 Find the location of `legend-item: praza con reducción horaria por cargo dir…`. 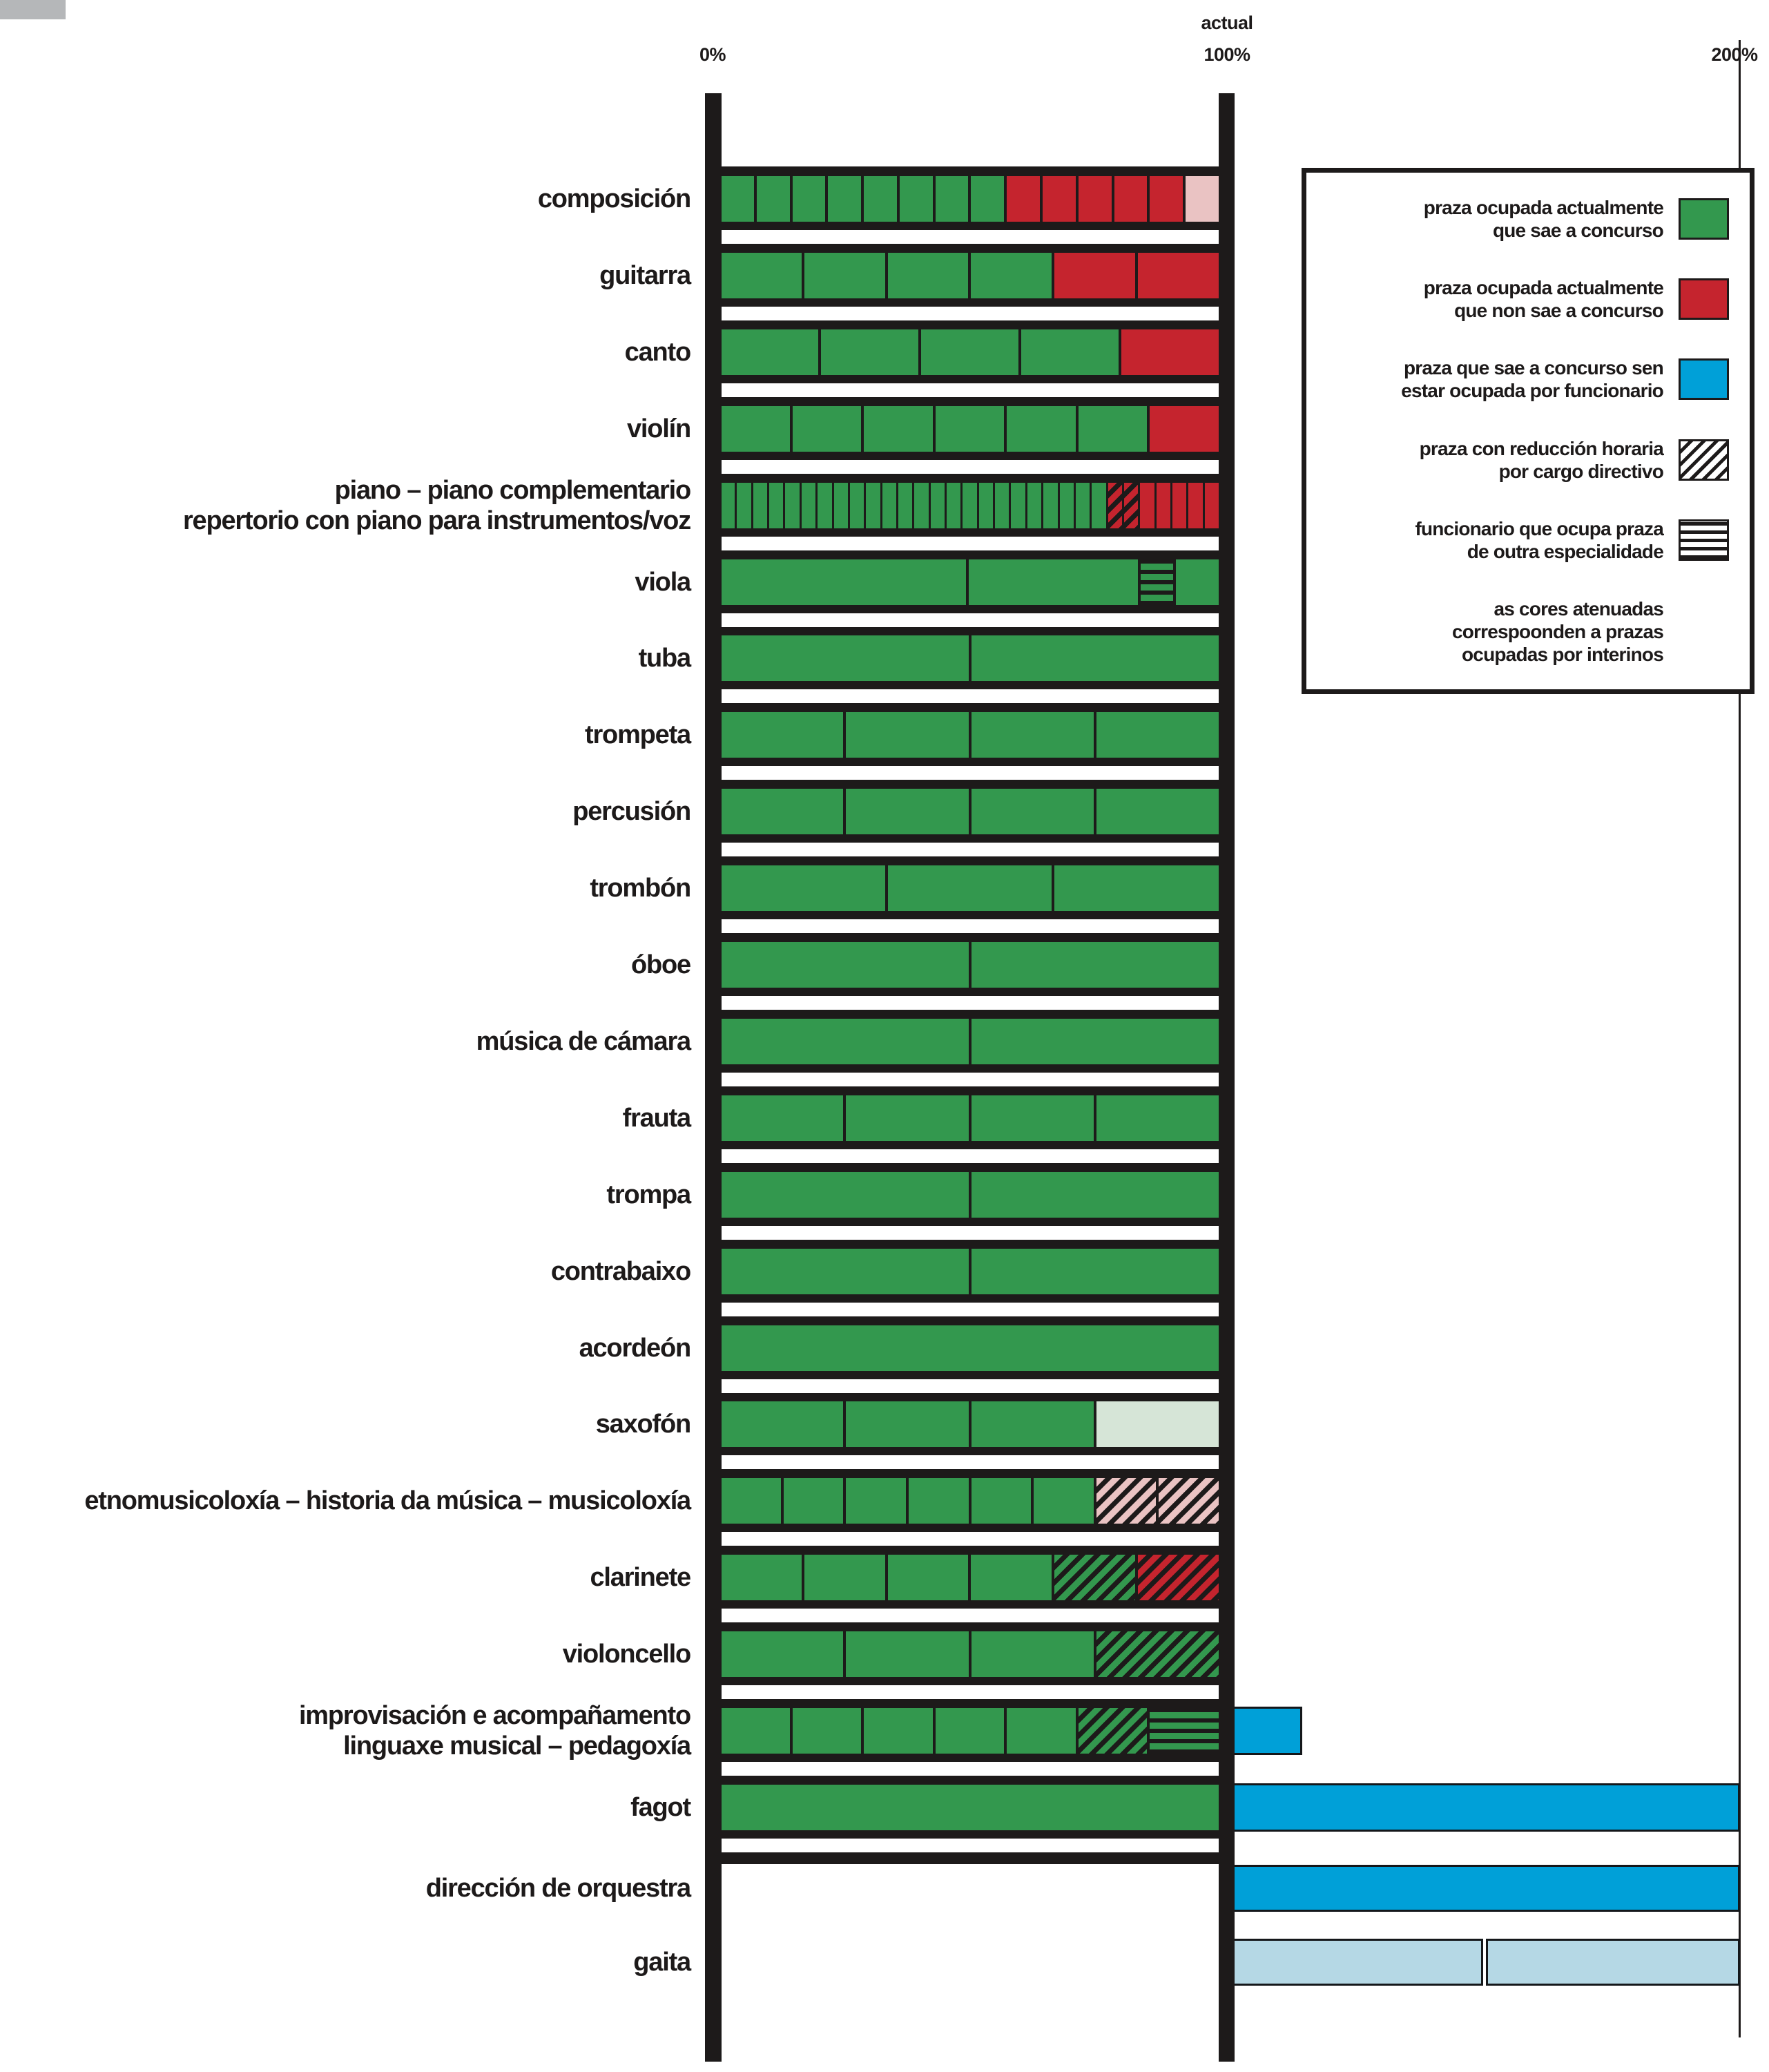

legend-item: praza con reducción horaria por cargo dir… is located at coordinates (1525, 460).